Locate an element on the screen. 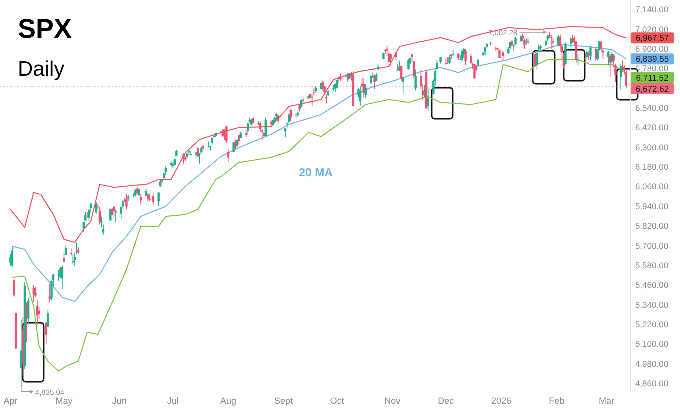 Image resolution: width=680 pixels, height=409 pixels. x-tick-label: Mar is located at coordinates (607, 401).